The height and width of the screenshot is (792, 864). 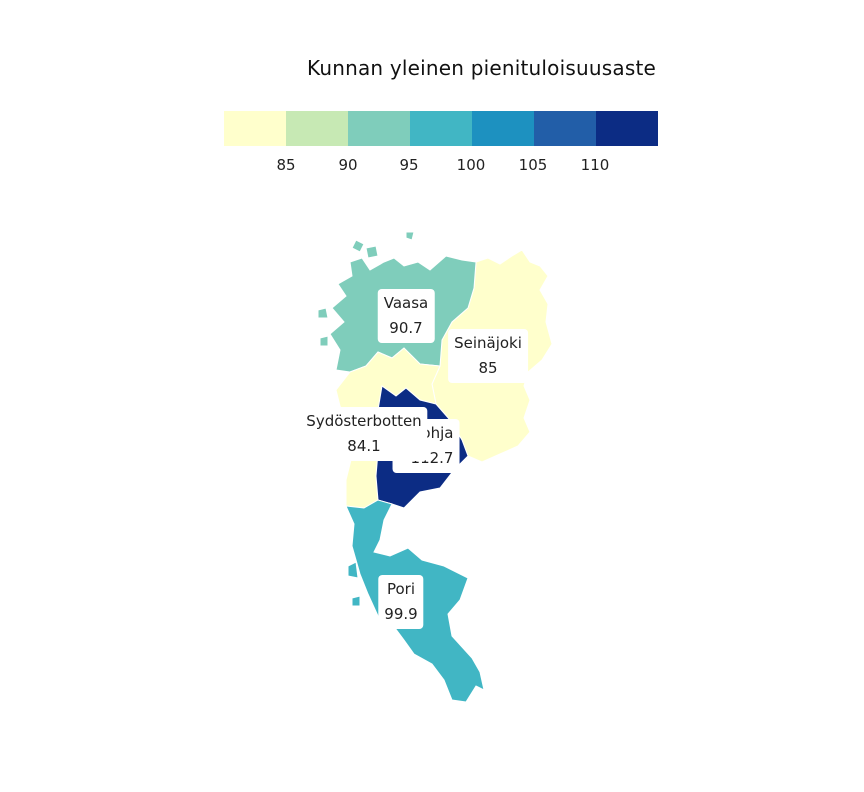 What do you see at coordinates (364, 446) in the screenshot?
I see `label-sydosterbotten-value: 84.1` at bounding box center [364, 446].